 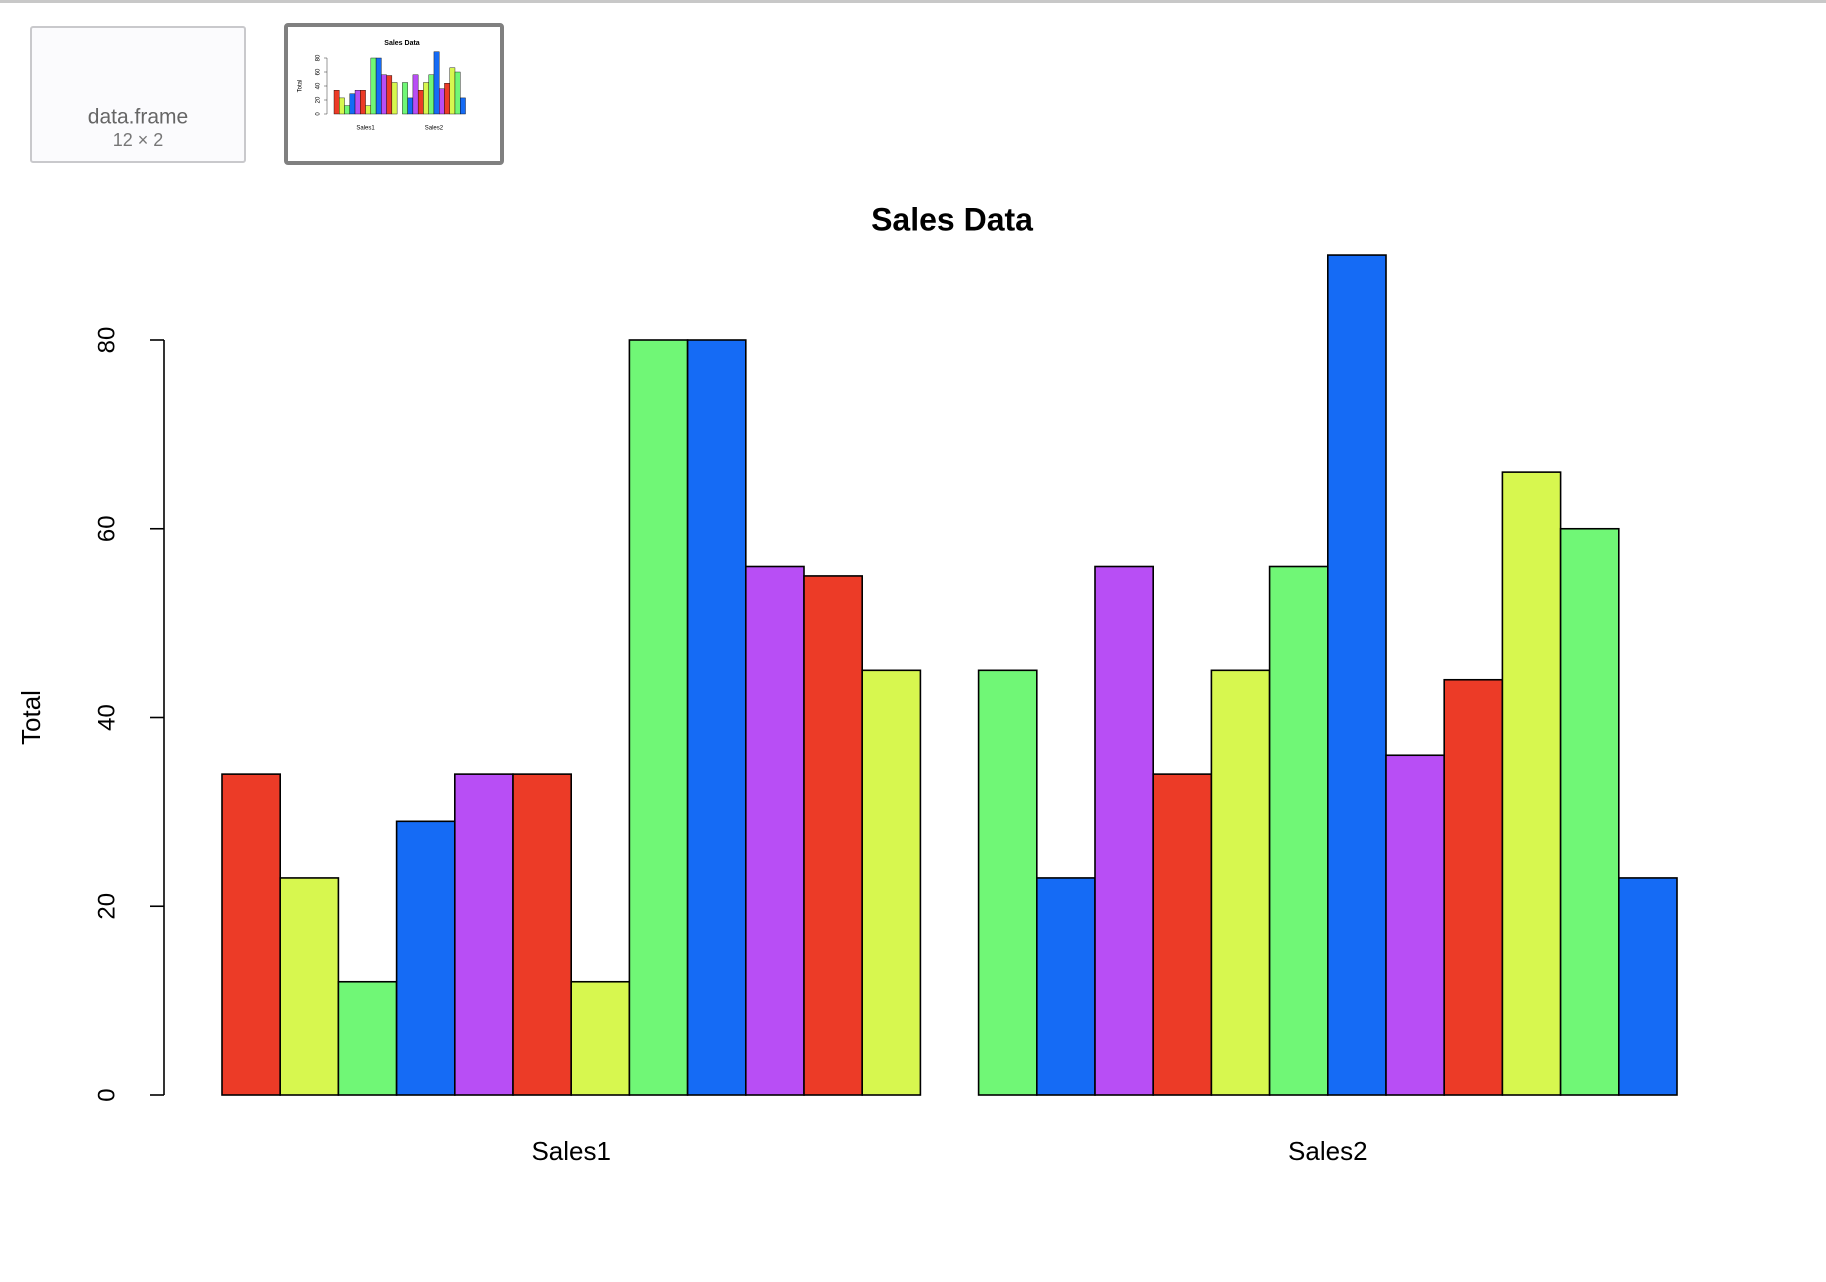 What do you see at coordinates (138, 117) in the screenshot?
I see `thumbnail-label: data.frame` at bounding box center [138, 117].